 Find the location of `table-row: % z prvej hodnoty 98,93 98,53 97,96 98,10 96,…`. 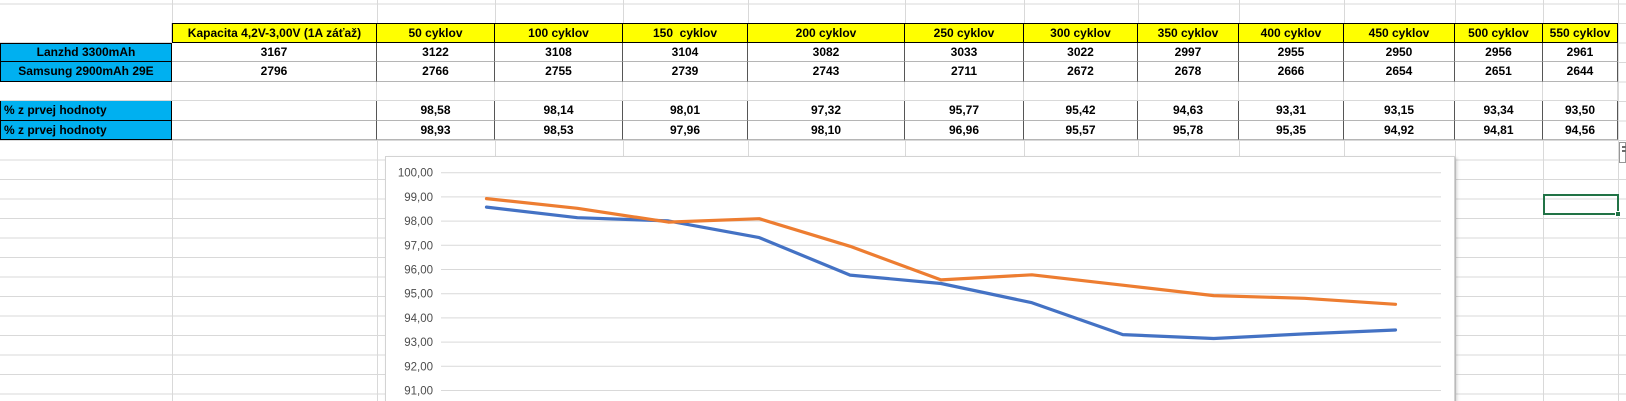

table-row: % z prvej hodnoty 98,93 98,53 97,96 98,10 96,… is located at coordinates (809, 130).